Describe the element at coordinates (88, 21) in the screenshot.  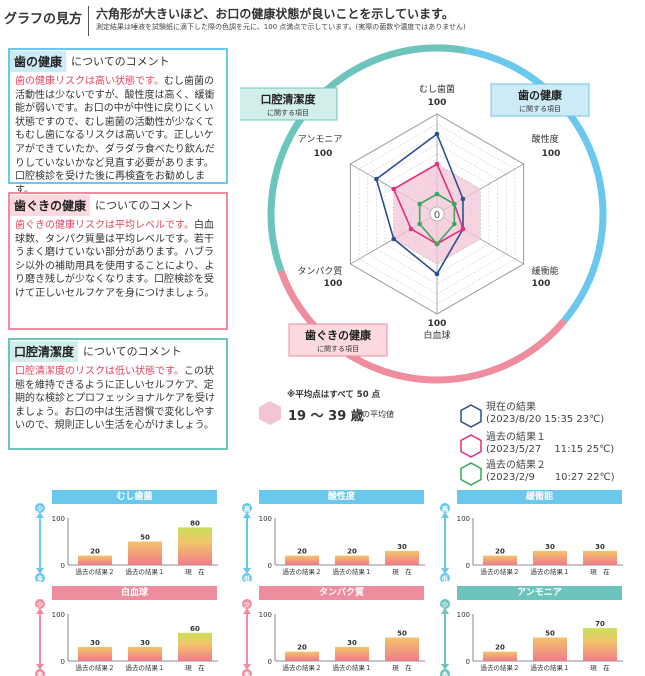
I see `header-divider` at that location.